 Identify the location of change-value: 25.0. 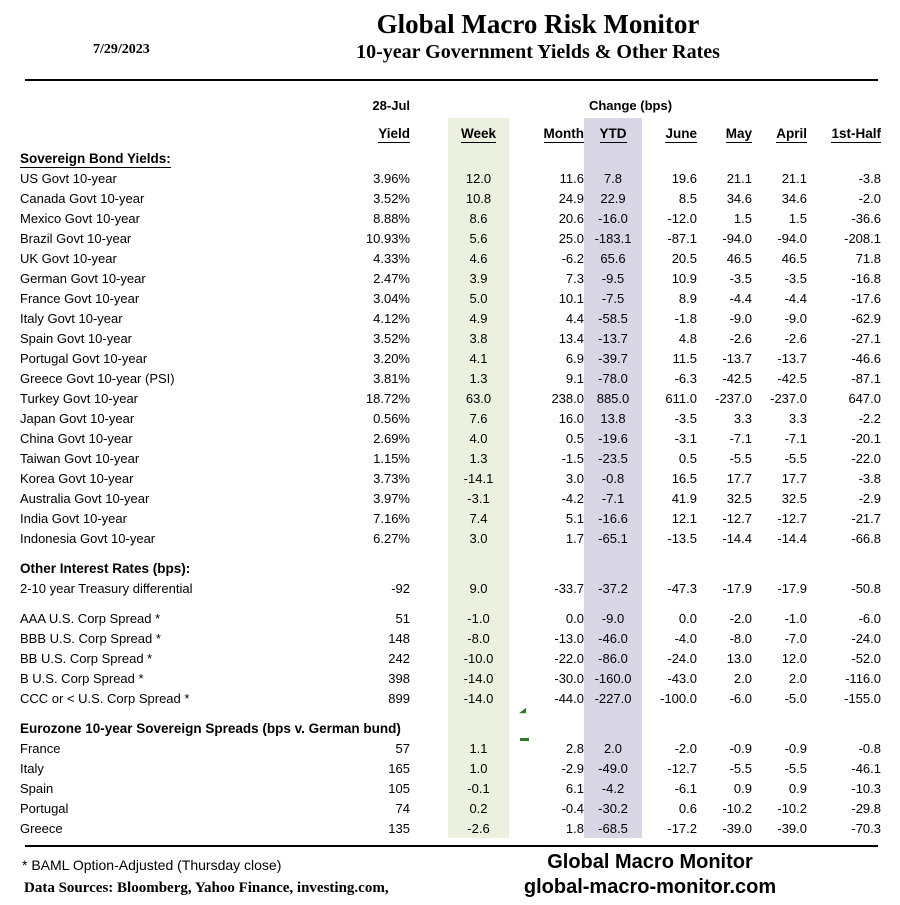
(571, 238).